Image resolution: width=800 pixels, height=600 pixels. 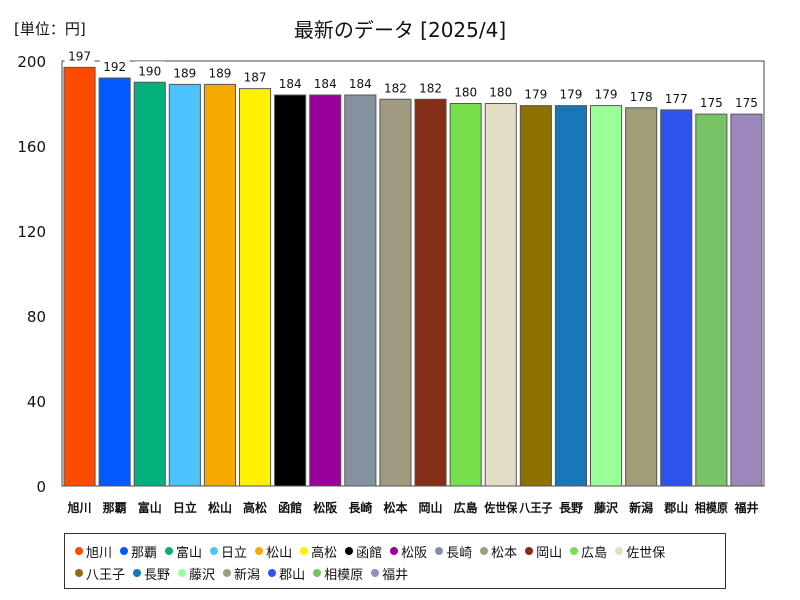 I want to click on unit-label: [単位：円], so click(x=50, y=29).